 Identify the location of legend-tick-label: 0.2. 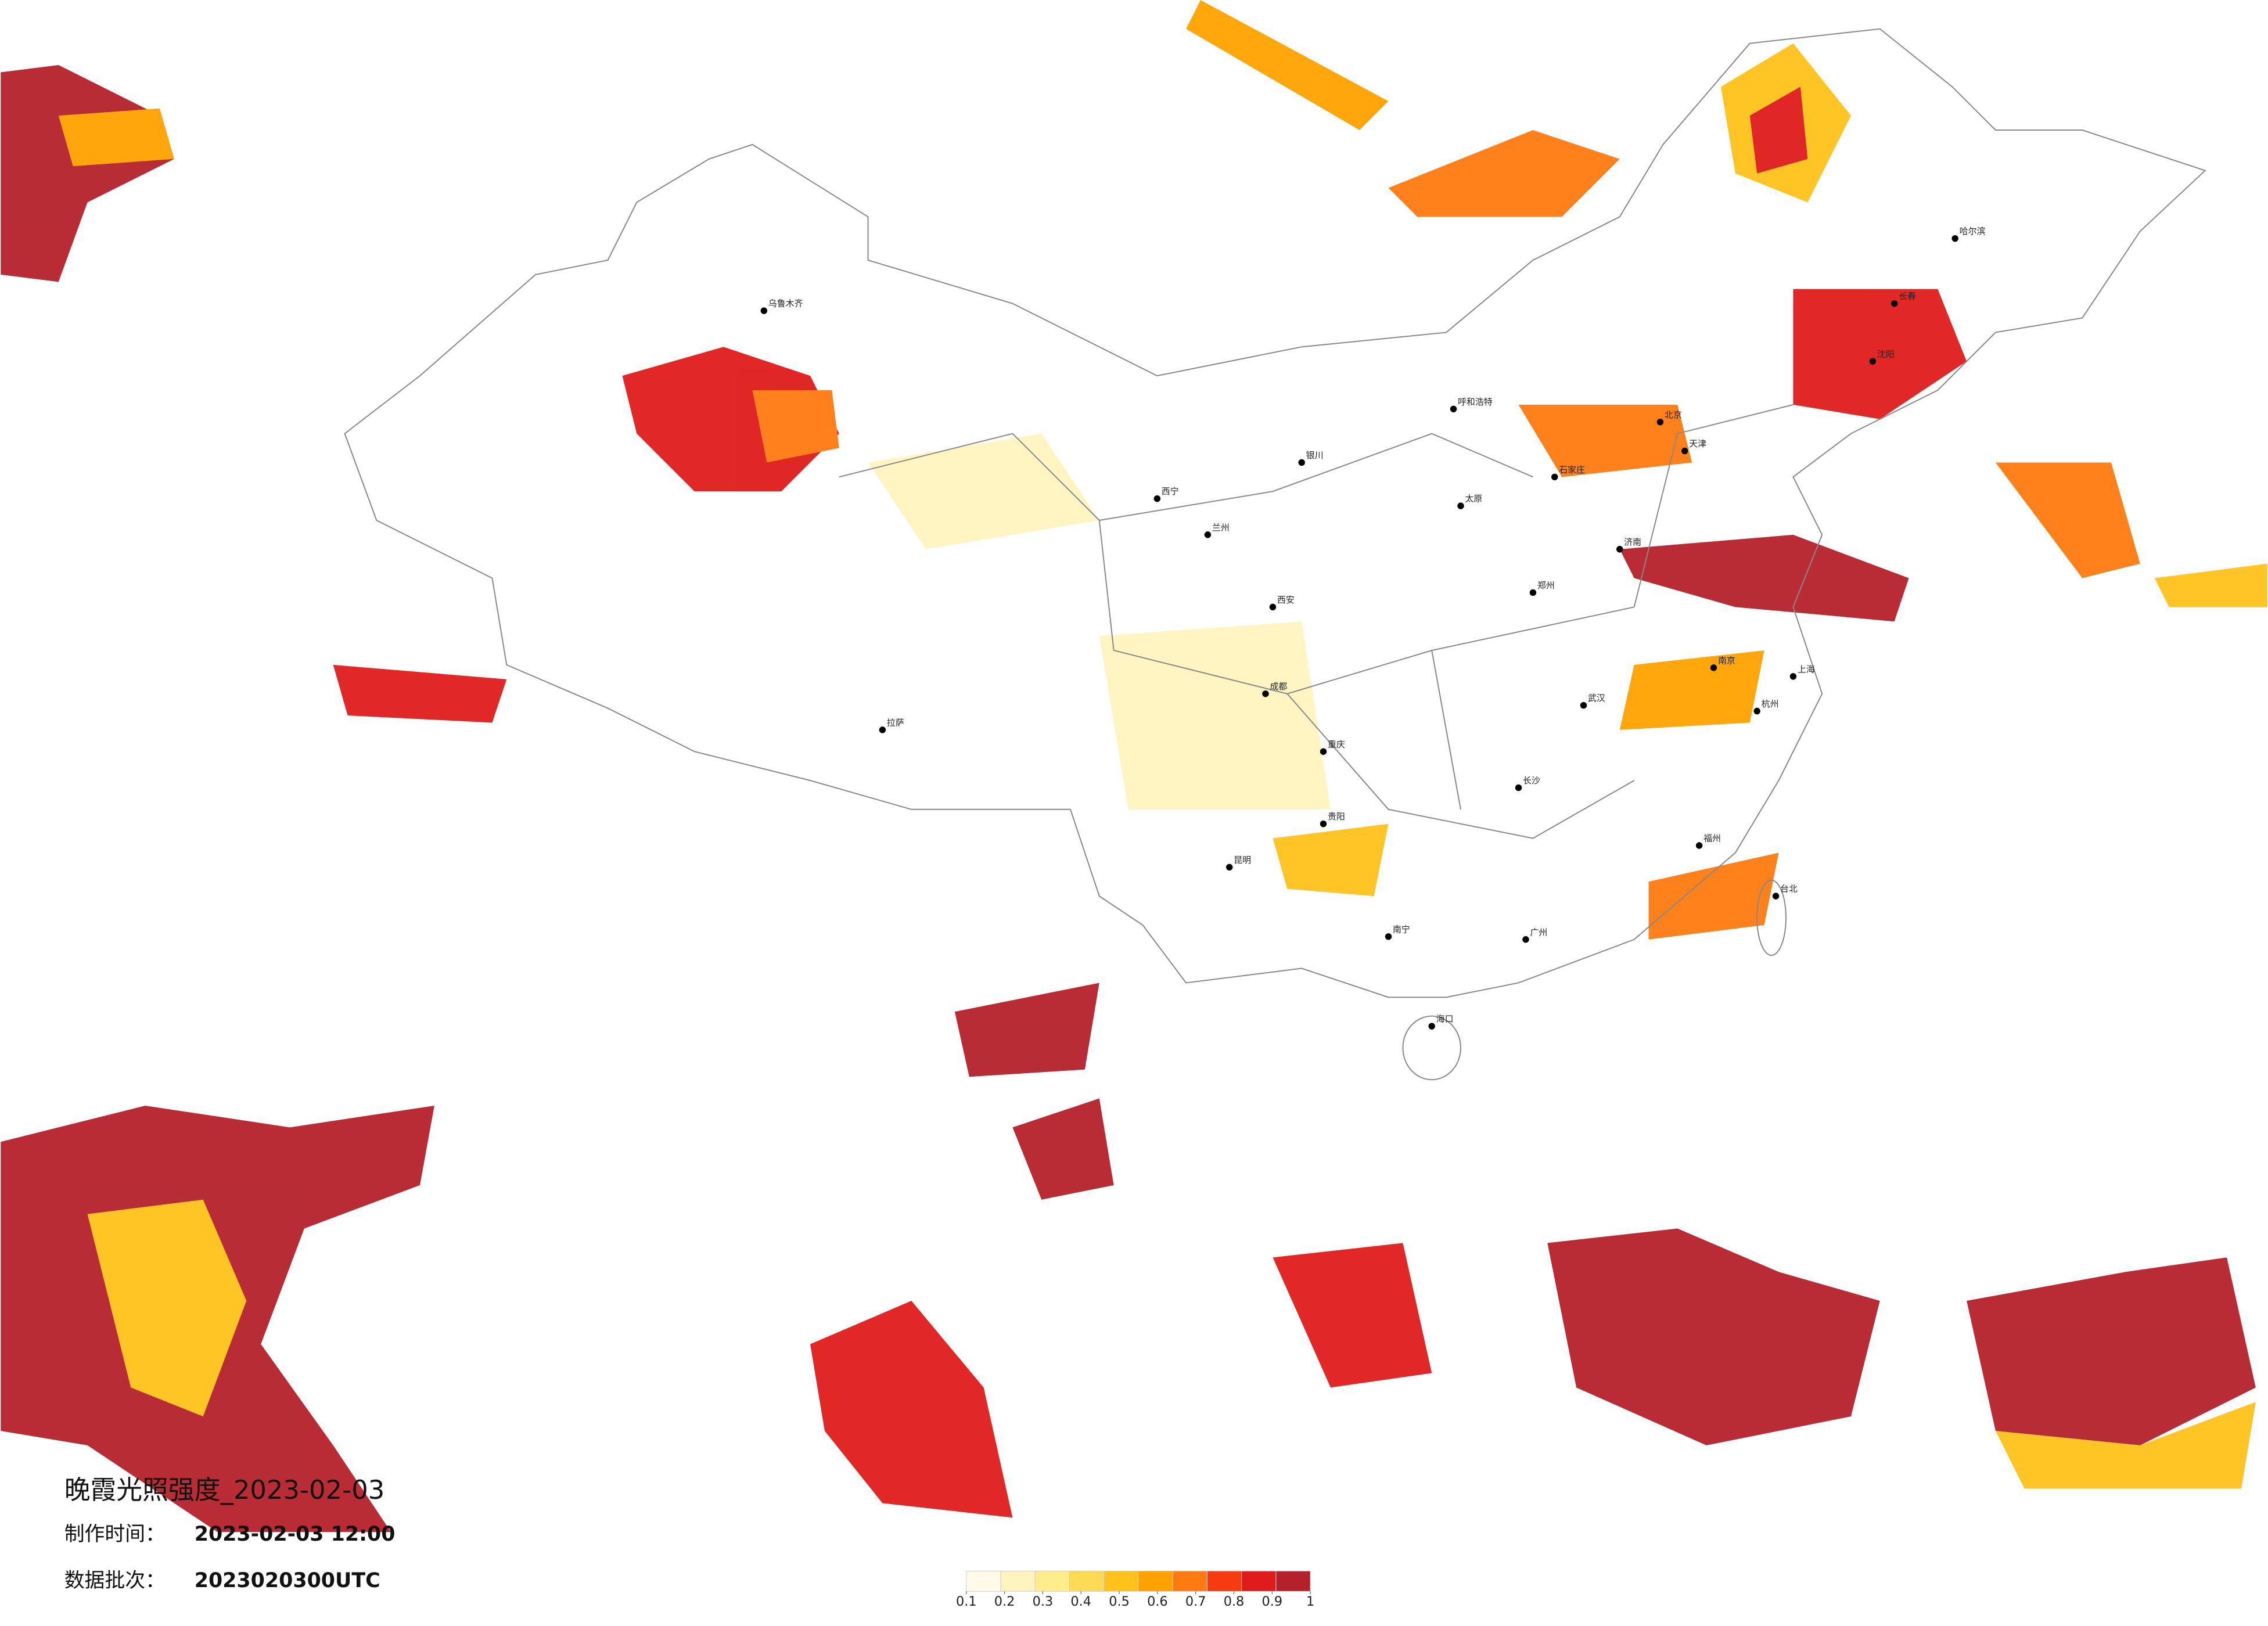
(1004, 1601).